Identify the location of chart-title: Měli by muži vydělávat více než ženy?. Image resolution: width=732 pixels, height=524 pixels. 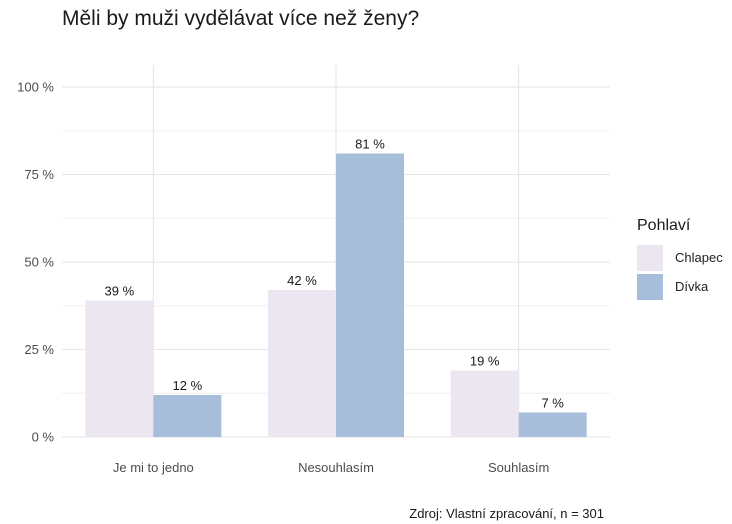
(241, 18).